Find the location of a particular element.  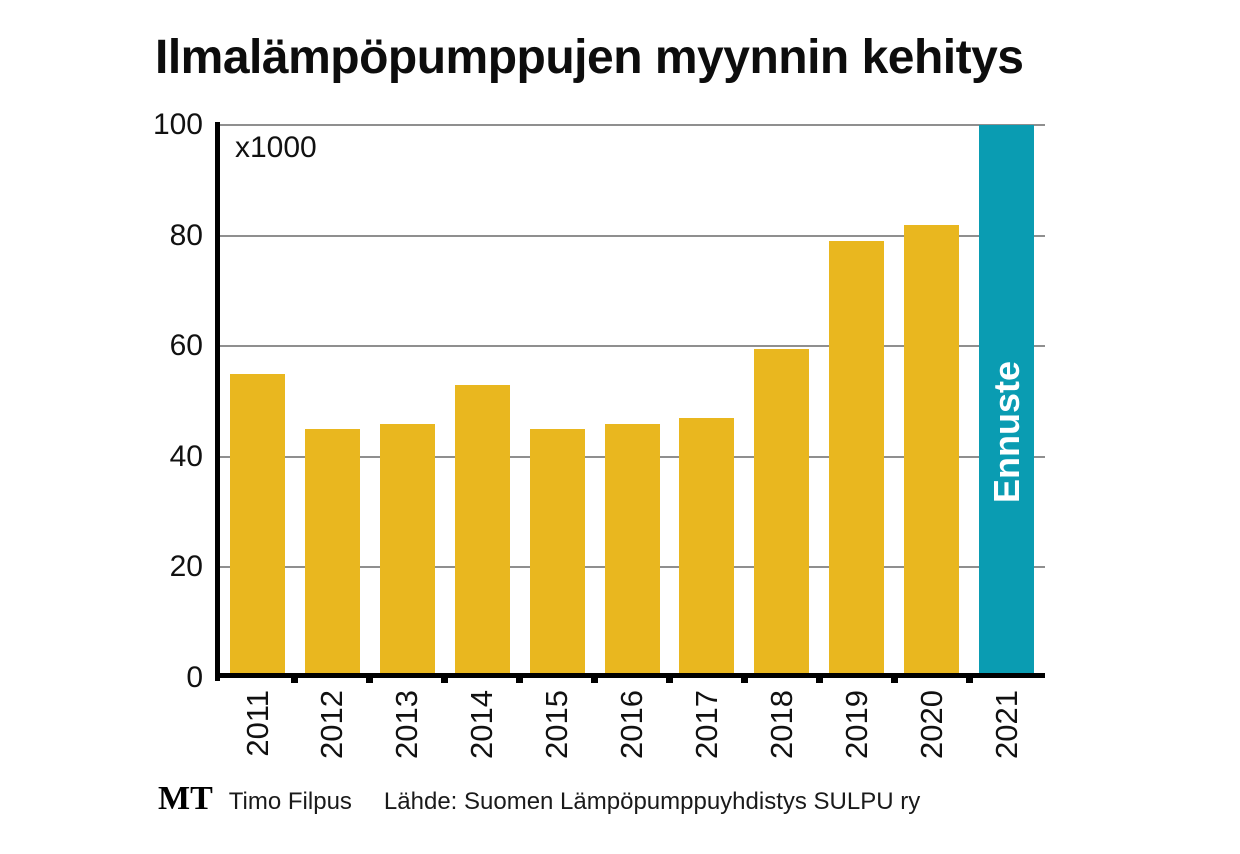

y-tick-label-0: 0 is located at coordinates (194, 677).